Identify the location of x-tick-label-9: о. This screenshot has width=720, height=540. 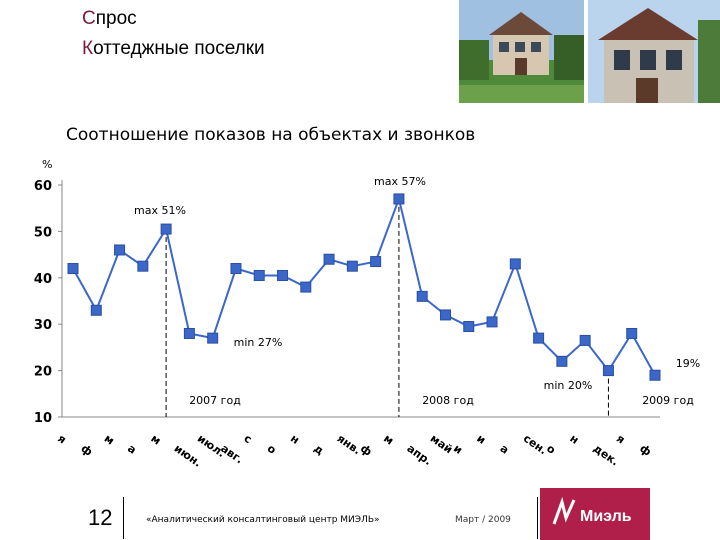
(272, 449).